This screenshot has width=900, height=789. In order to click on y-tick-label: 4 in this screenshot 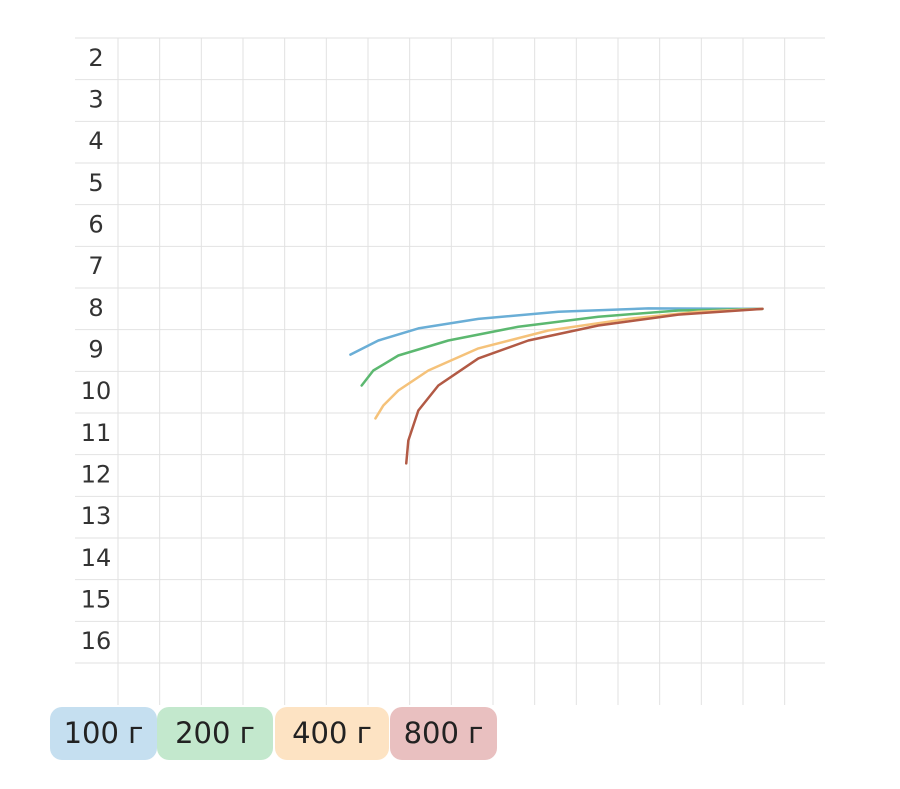, I will do `click(95, 141)`.